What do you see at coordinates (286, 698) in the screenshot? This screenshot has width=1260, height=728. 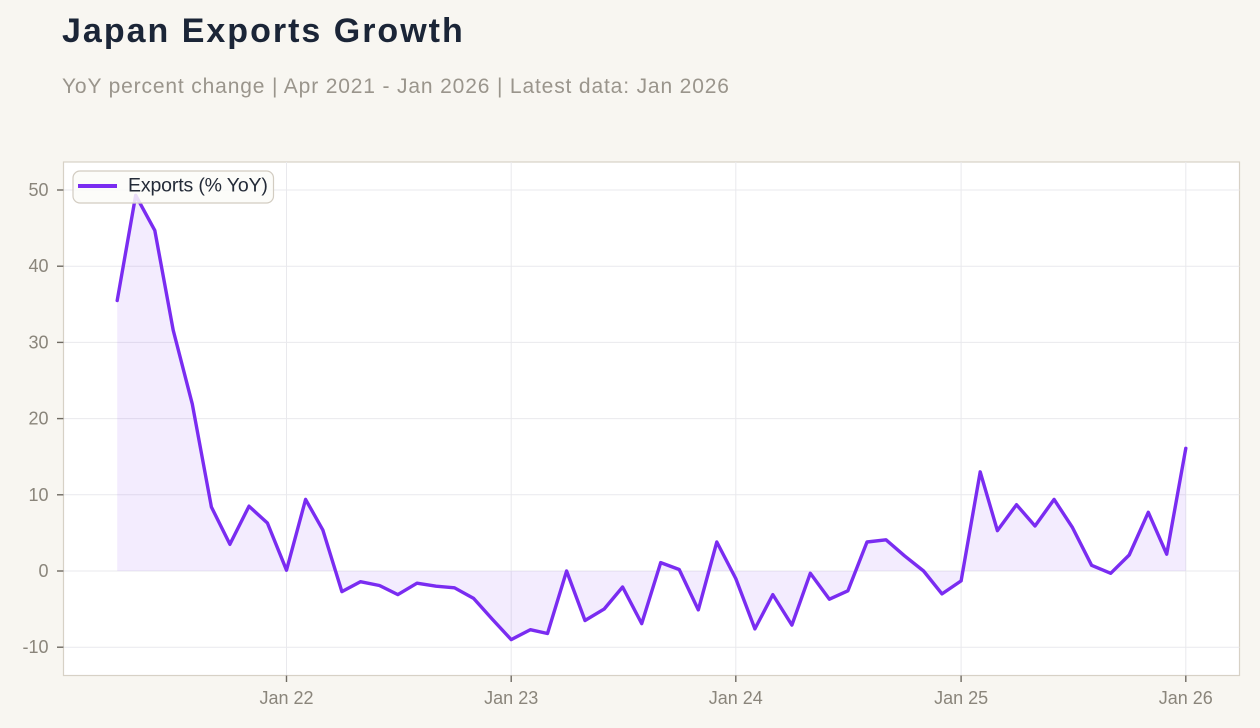 I see `svg-text: Jan 22` at bounding box center [286, 698].